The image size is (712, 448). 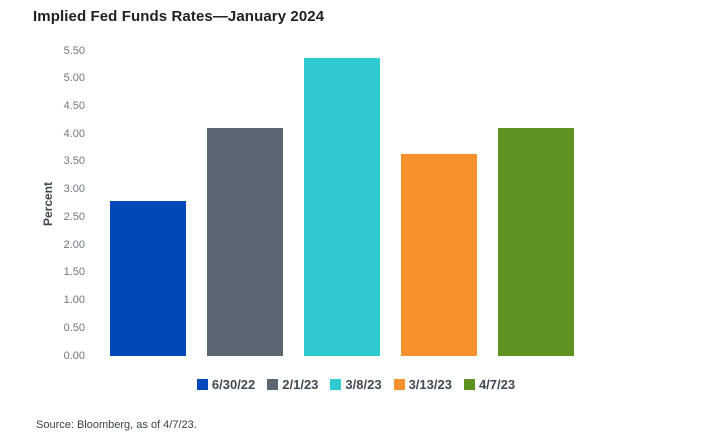 What do you see at coordinates (74, 244) in the screenshot?
I see `y-tick-label: 2.00` at bounding box center [74, 244].